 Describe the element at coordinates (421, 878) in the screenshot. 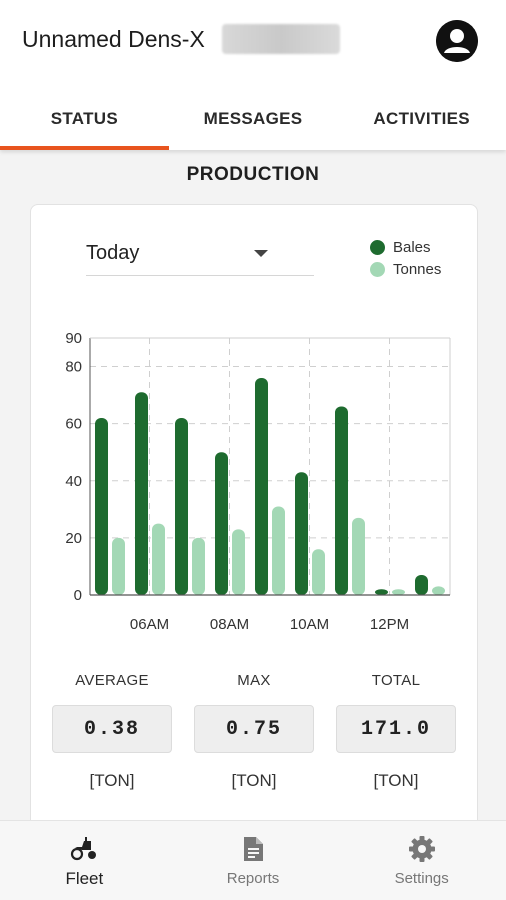

I see `nav-settings-label: Settings` at that location.